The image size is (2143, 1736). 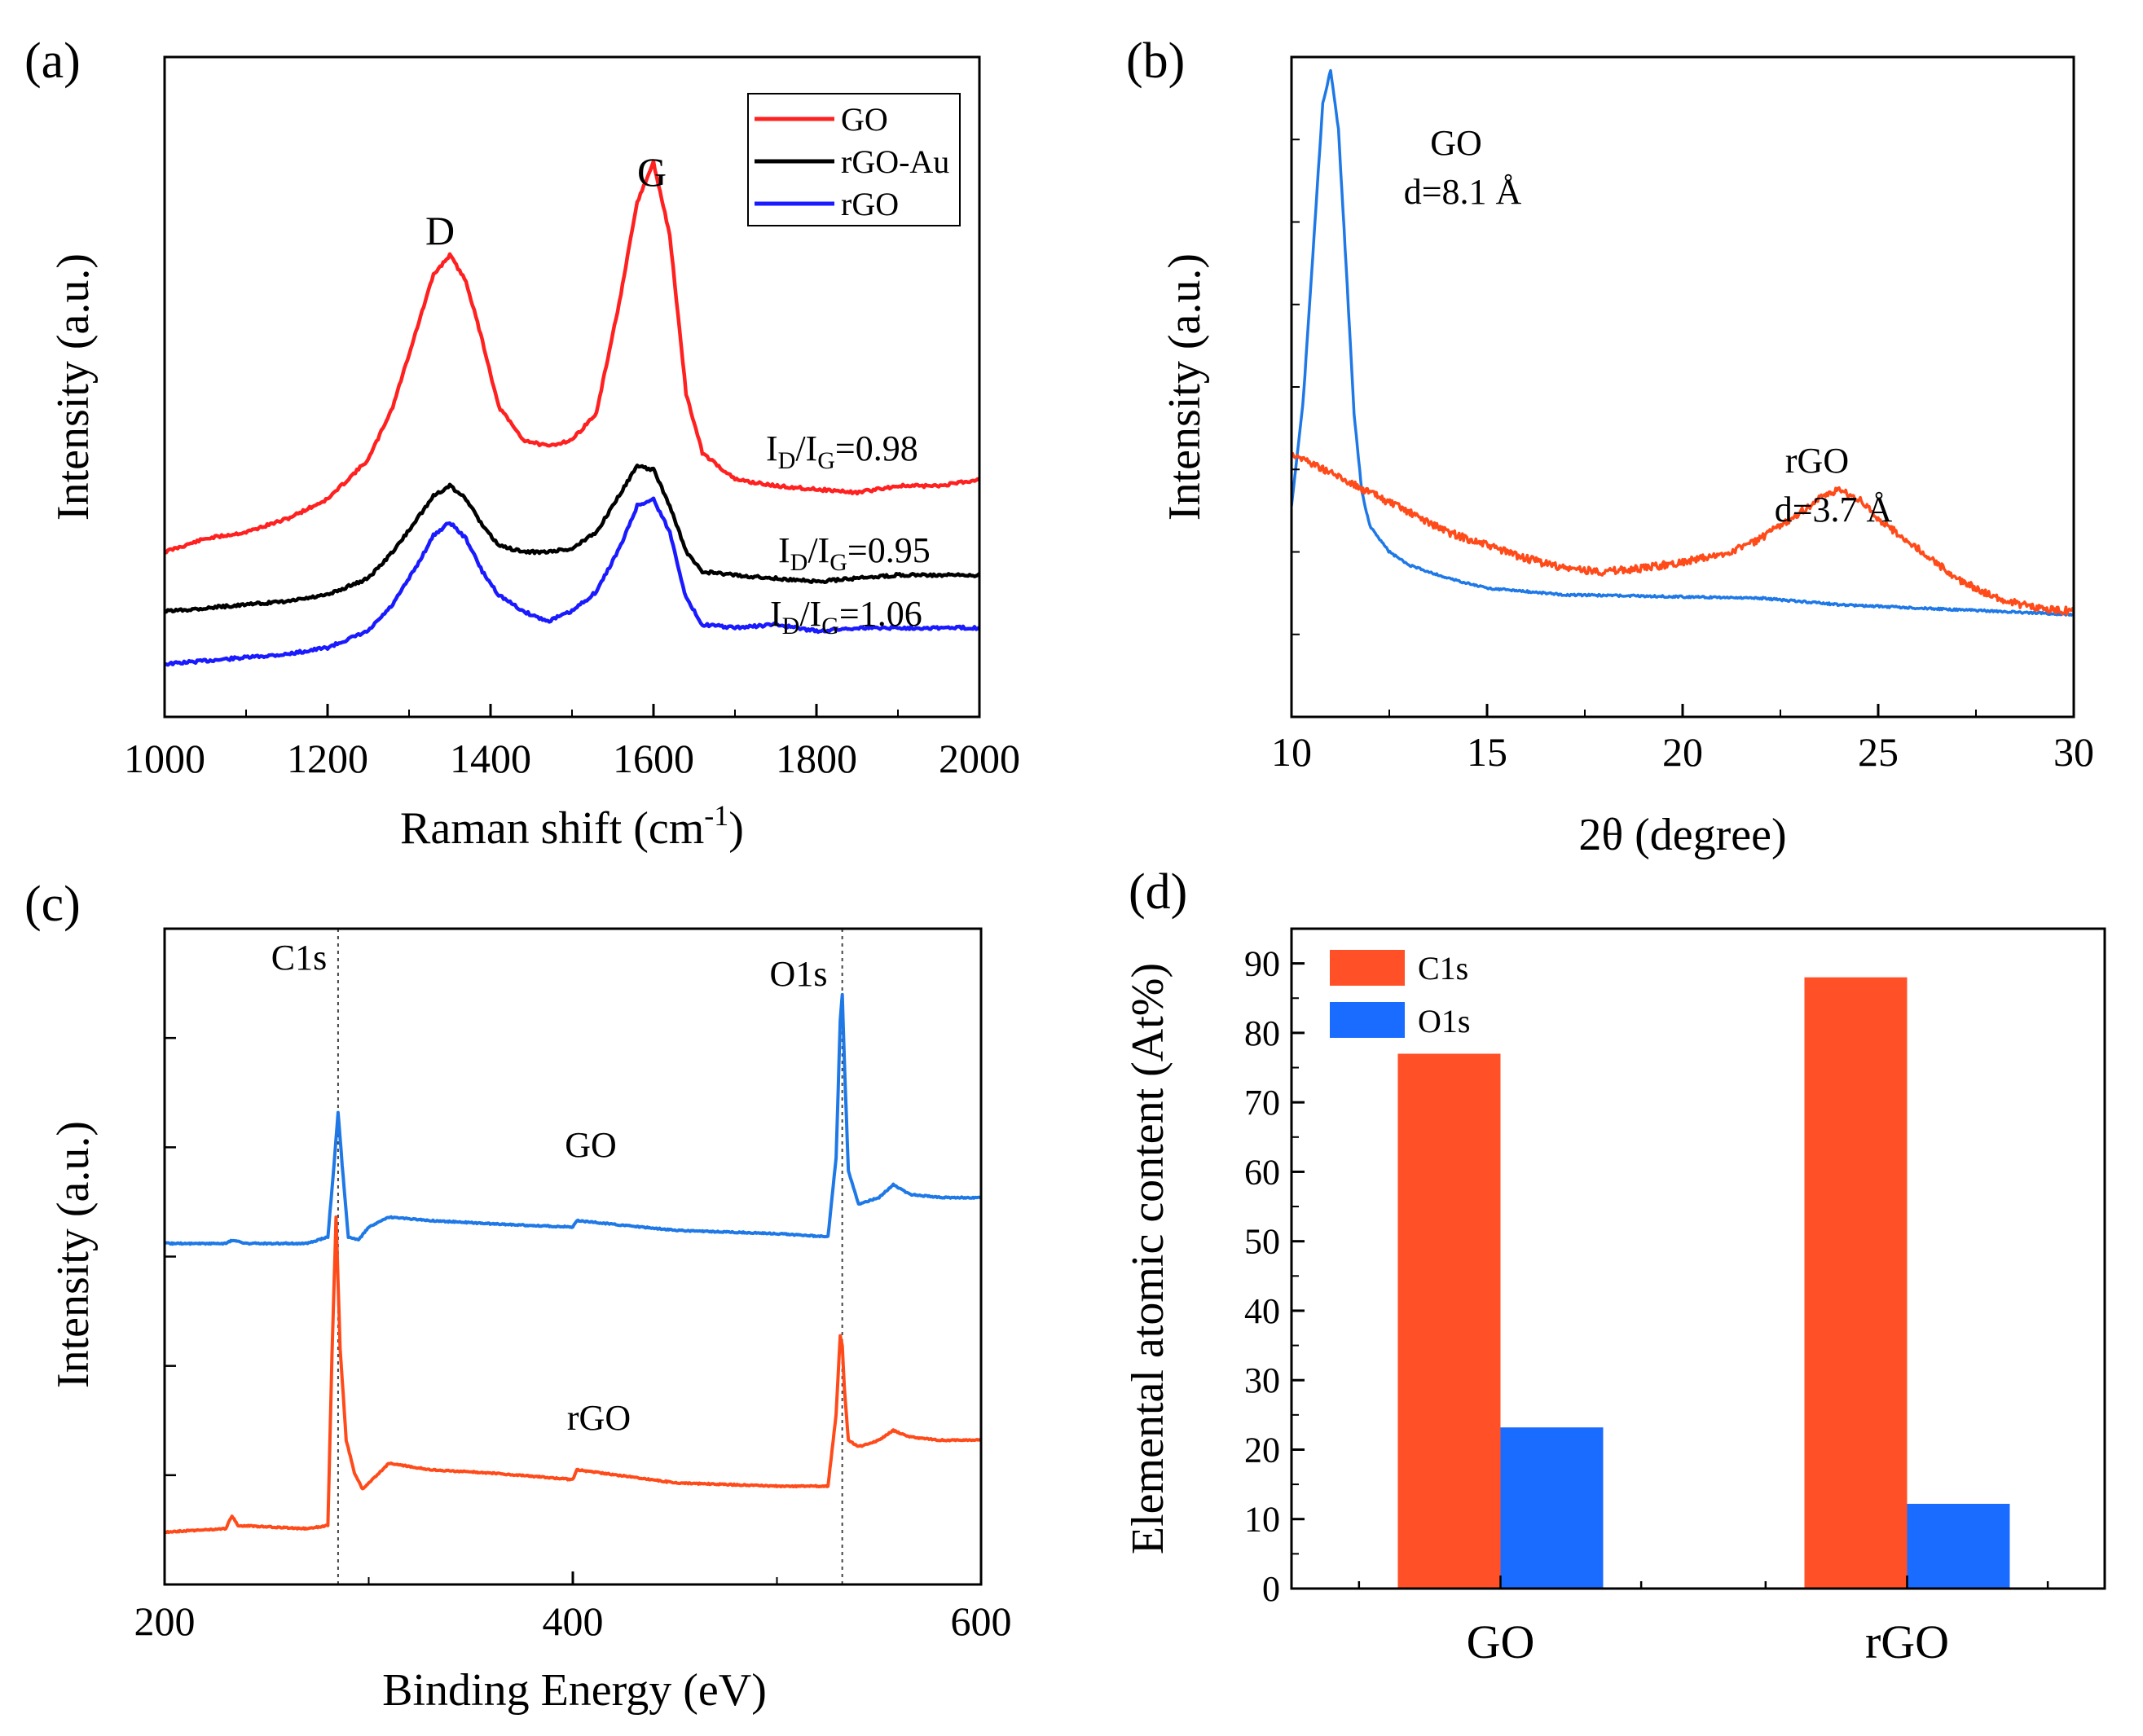 I want to click on panel-c-x-title: Binding Energy (eV), so click(x=574, y=1690).